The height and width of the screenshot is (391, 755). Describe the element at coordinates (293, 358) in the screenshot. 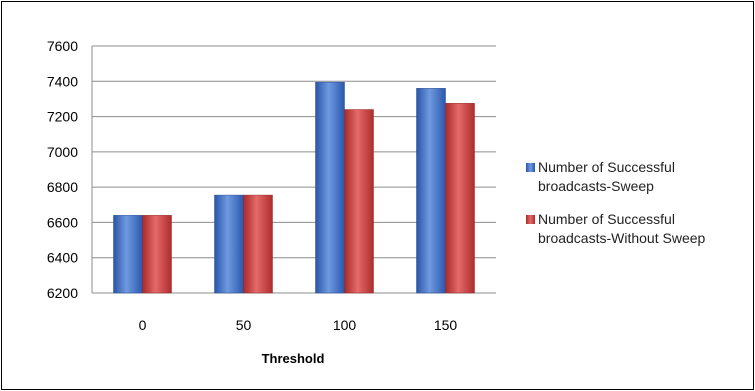

I see `x-axis-title: Threshold` at that location.